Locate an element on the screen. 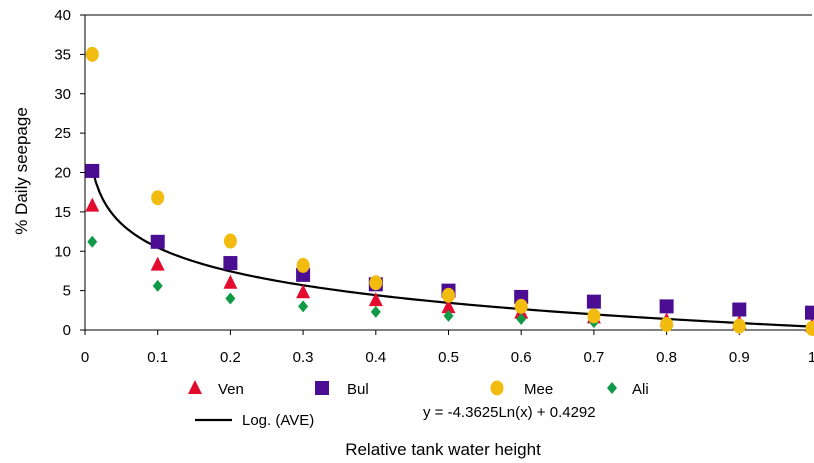 The width and height of the screenshot is (814, 463). x-tick-label: 0.7 is located at coordinates (593, 357).